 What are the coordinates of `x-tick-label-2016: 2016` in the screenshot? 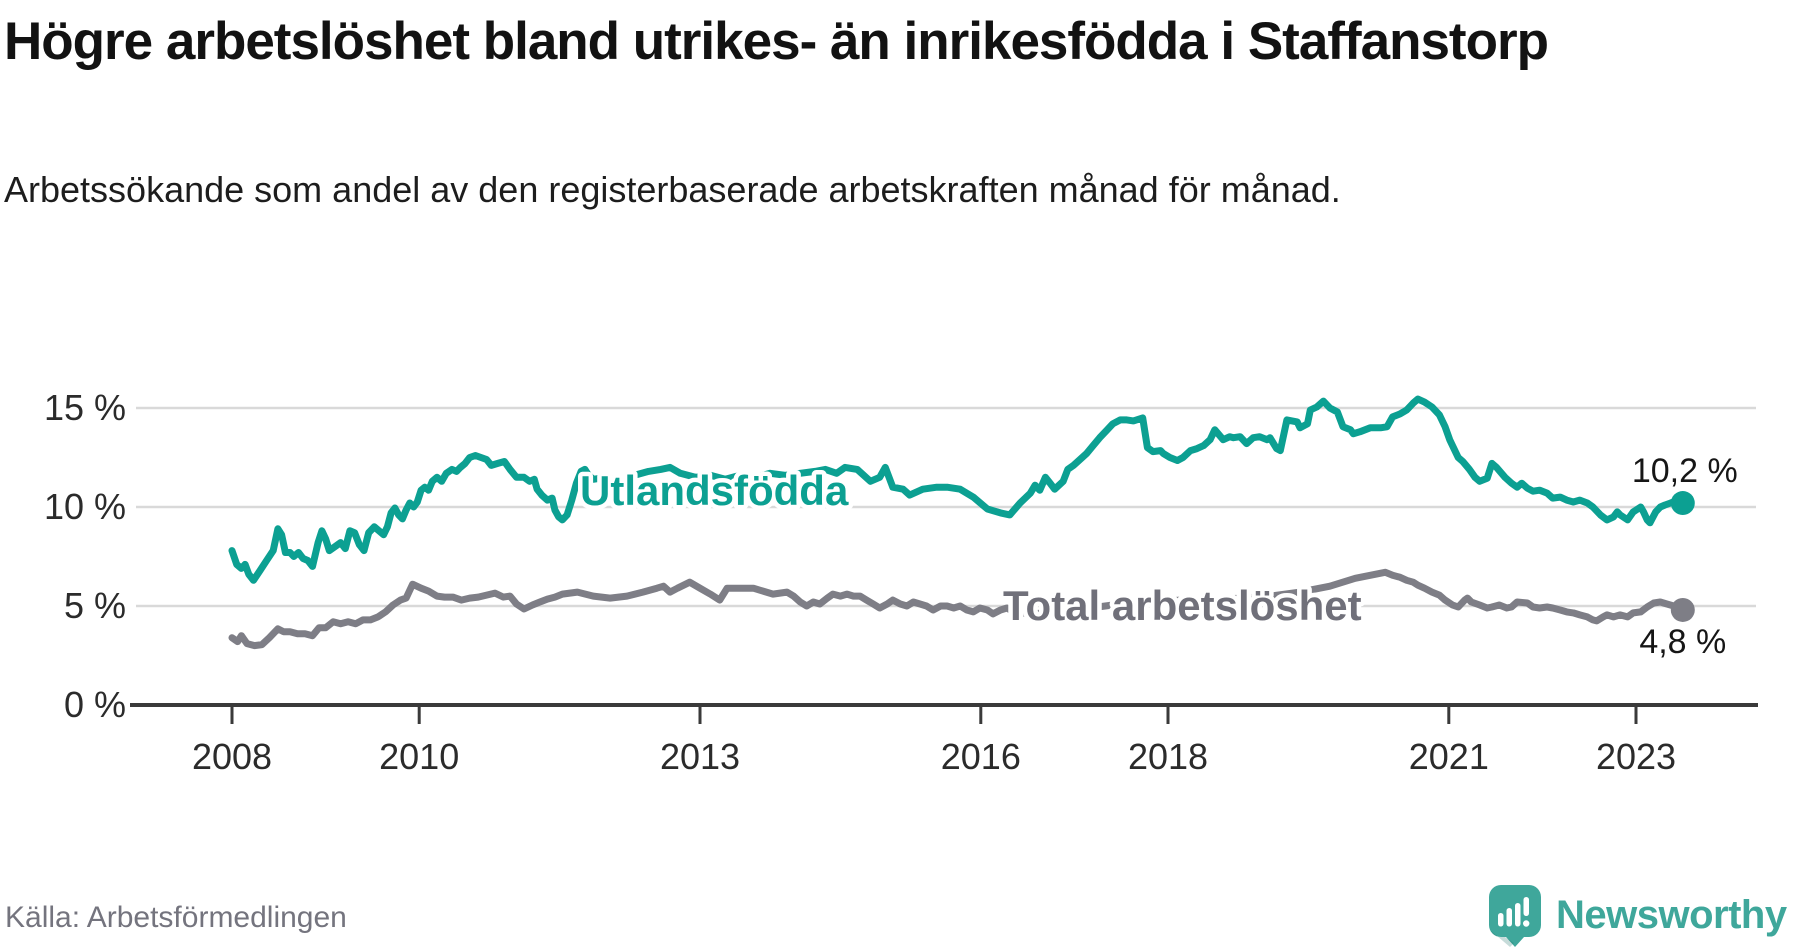 It's located at (981, 756).